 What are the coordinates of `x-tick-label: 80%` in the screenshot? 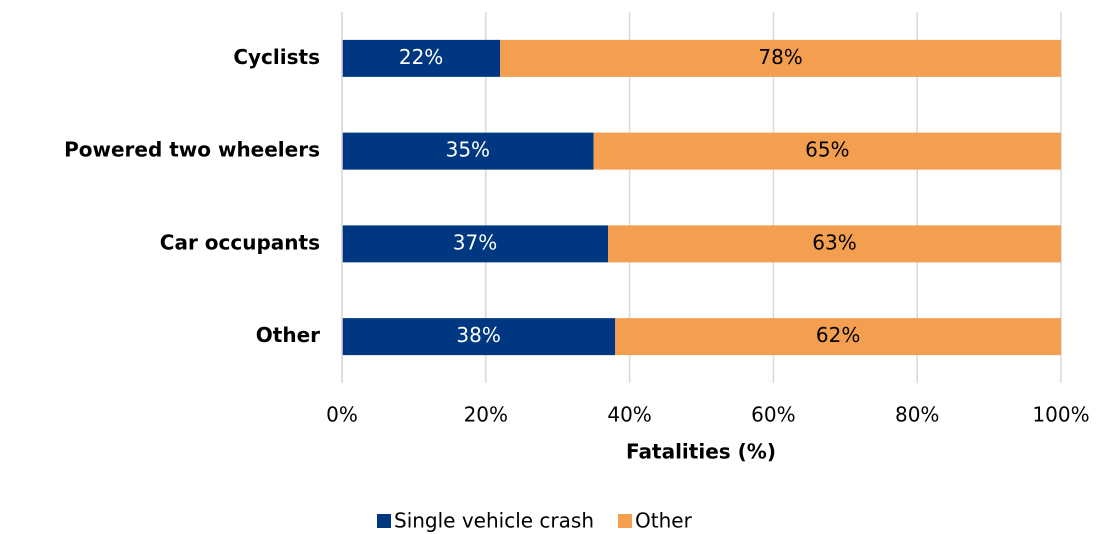 It's located at (917, 415).